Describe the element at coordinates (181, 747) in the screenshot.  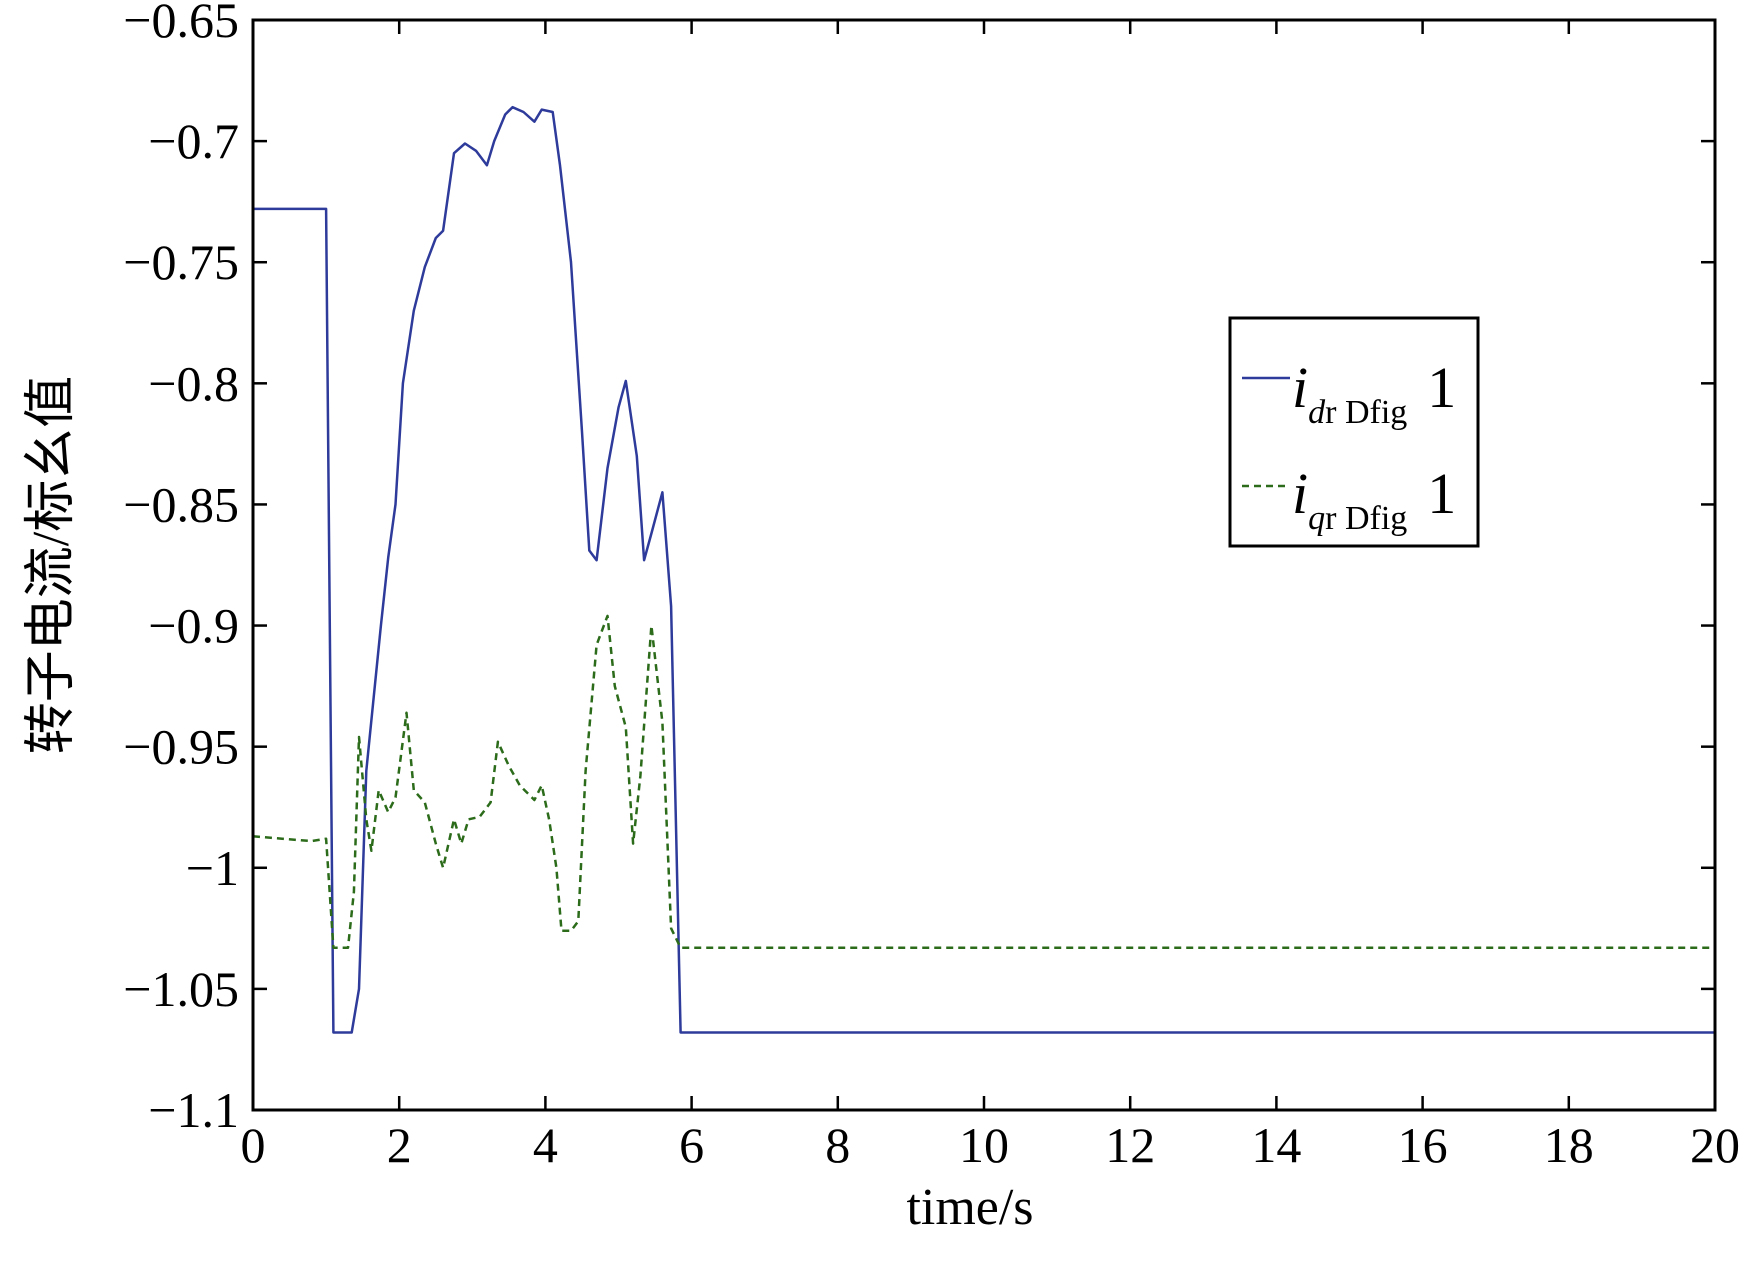
I see `y-tick-label: −0.95` at that location.